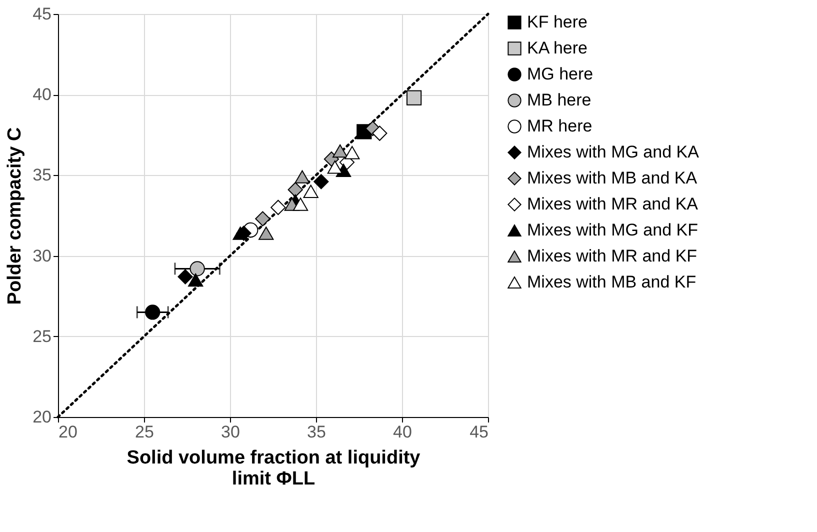  What do you see at coordinates (42, 417) in the screenshot?
I see `y-tick-label: 20` at bounding box center [42, 417].